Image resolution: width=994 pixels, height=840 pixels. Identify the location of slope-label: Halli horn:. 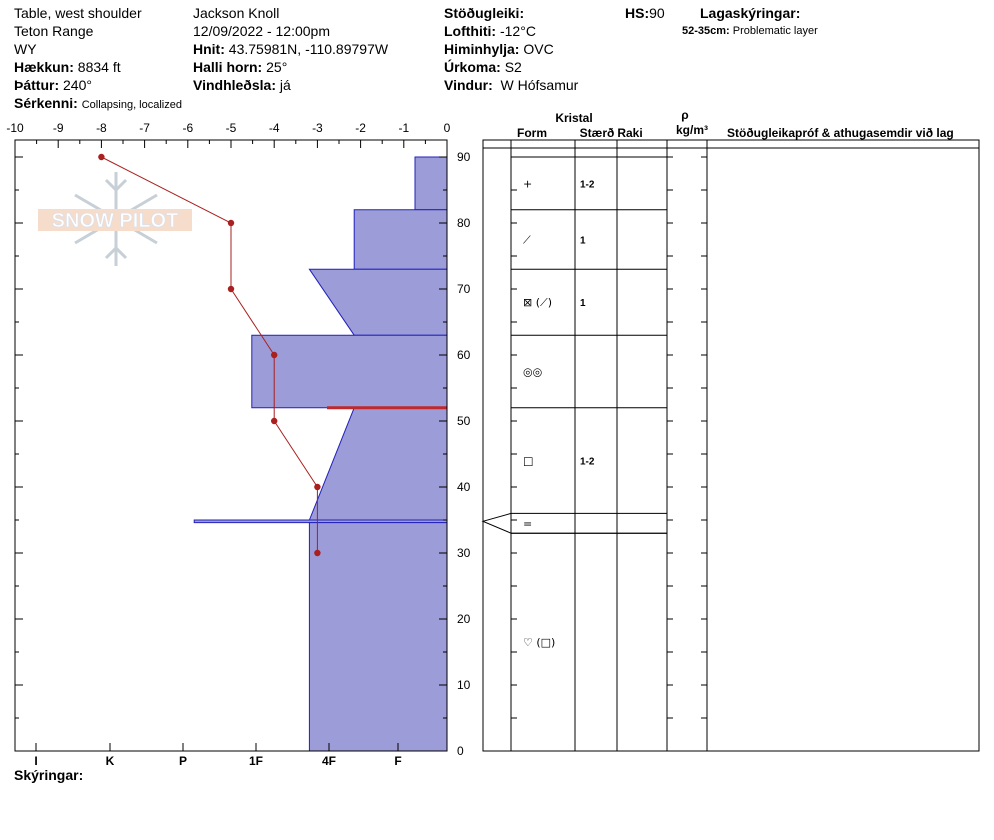
(228, 67).